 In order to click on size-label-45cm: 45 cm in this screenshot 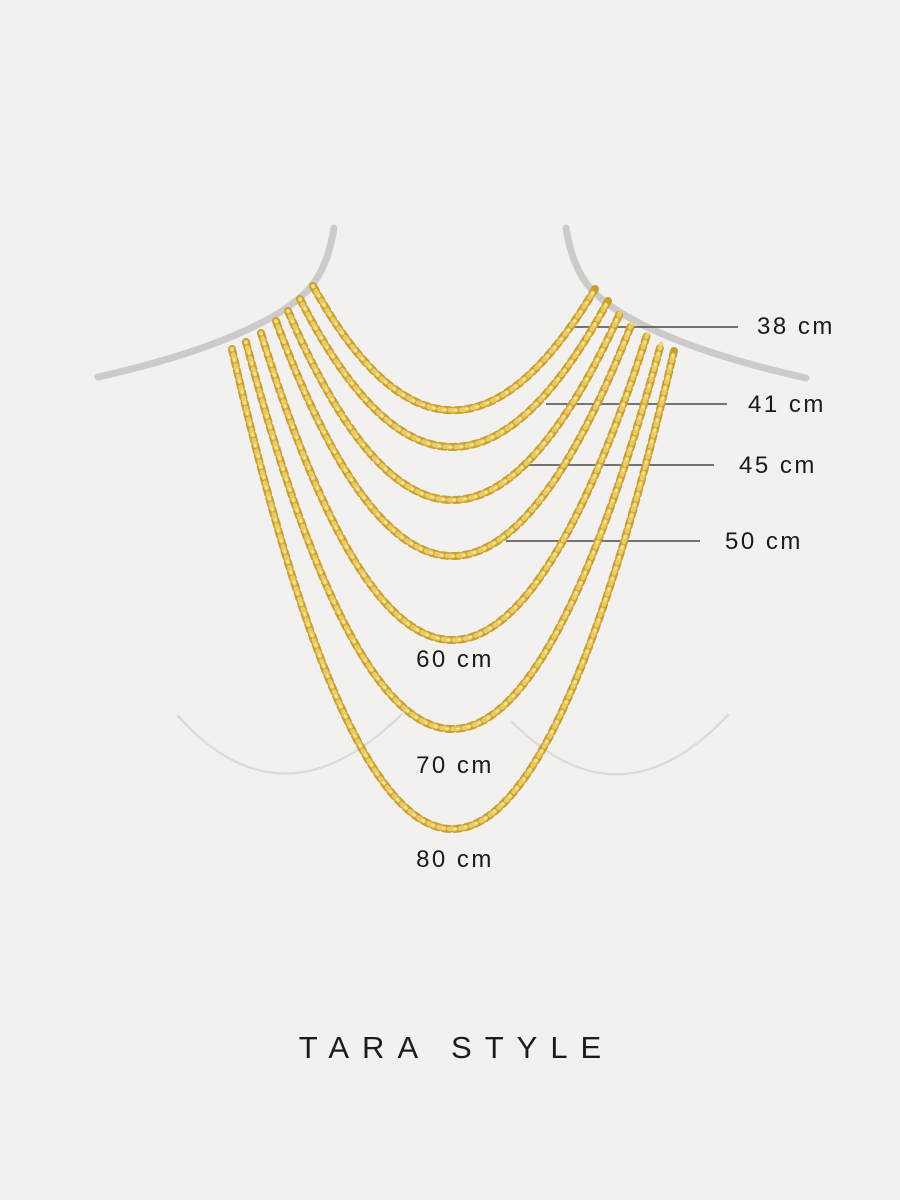, I will do `click(778, 465)`.